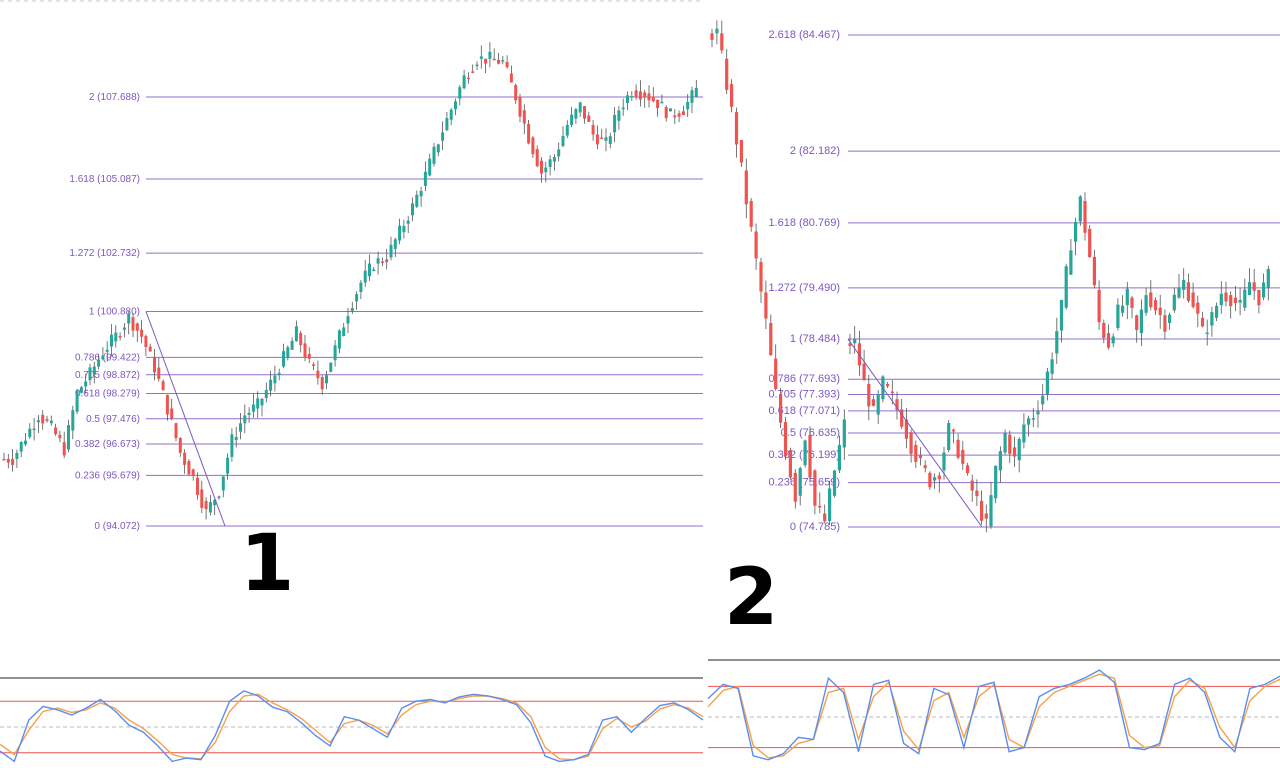 Image resolution: width=1280 pixels, height=768 pixels. Describe the element at coordinates (915, 433) in the screenshot. I see `fib-swing-line` at that location.